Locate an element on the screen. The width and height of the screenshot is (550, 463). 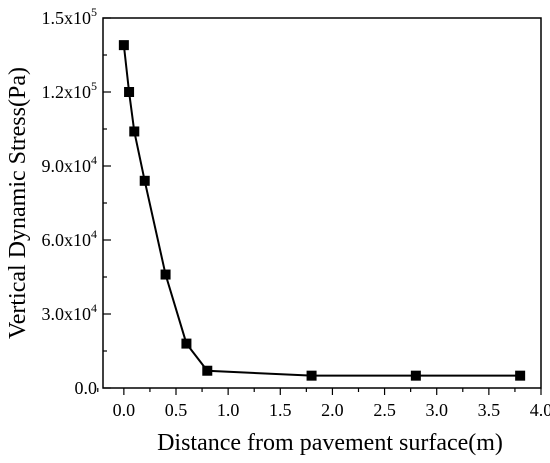
x-tick-label: 1.5 is located at coordinates (280, 410).